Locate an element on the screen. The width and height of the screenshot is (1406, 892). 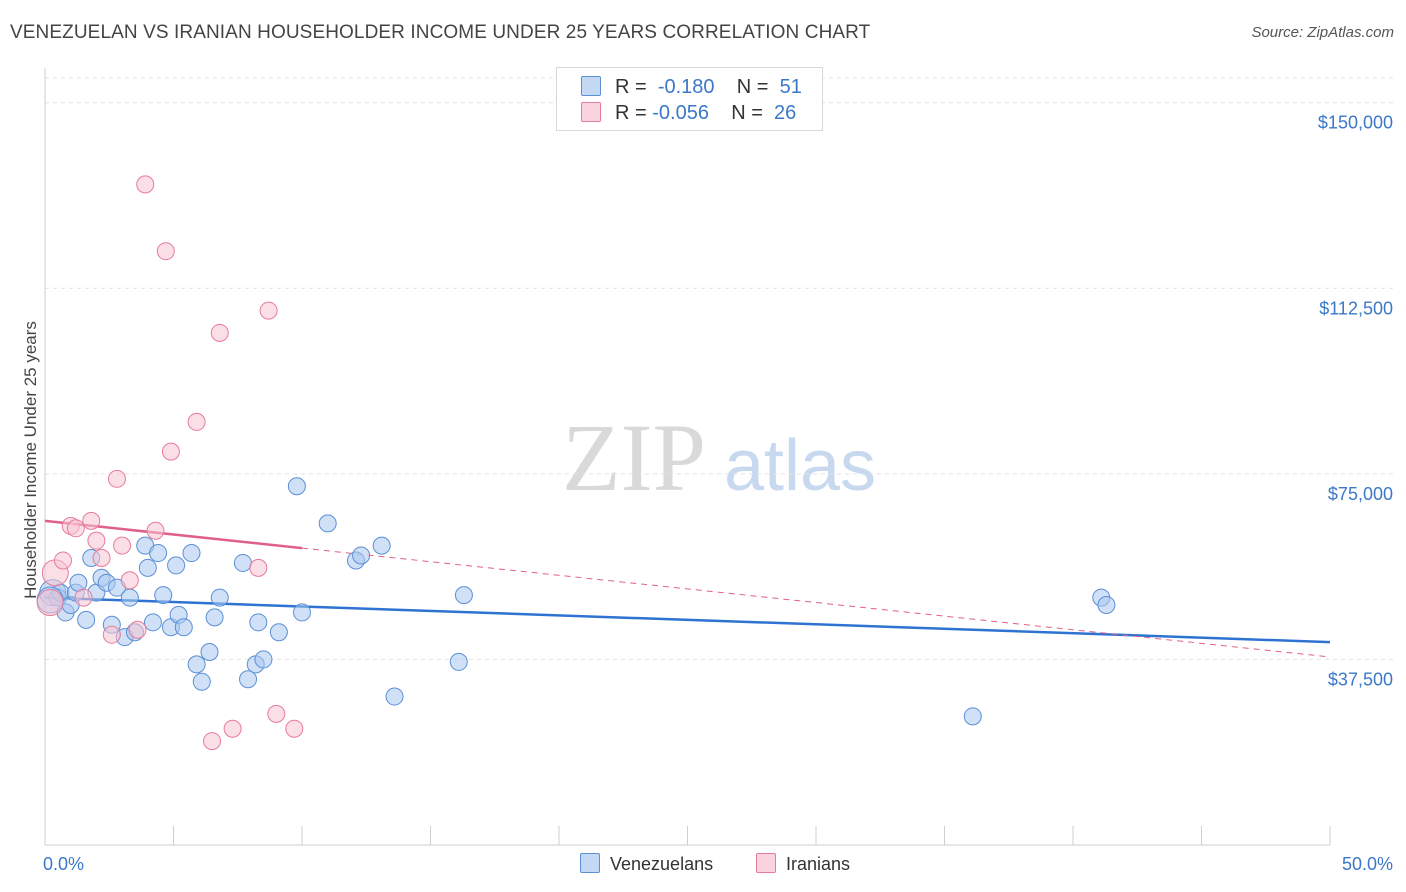
bottom-legend-label-iranians: Iranians is located at coordinates (818, 864).